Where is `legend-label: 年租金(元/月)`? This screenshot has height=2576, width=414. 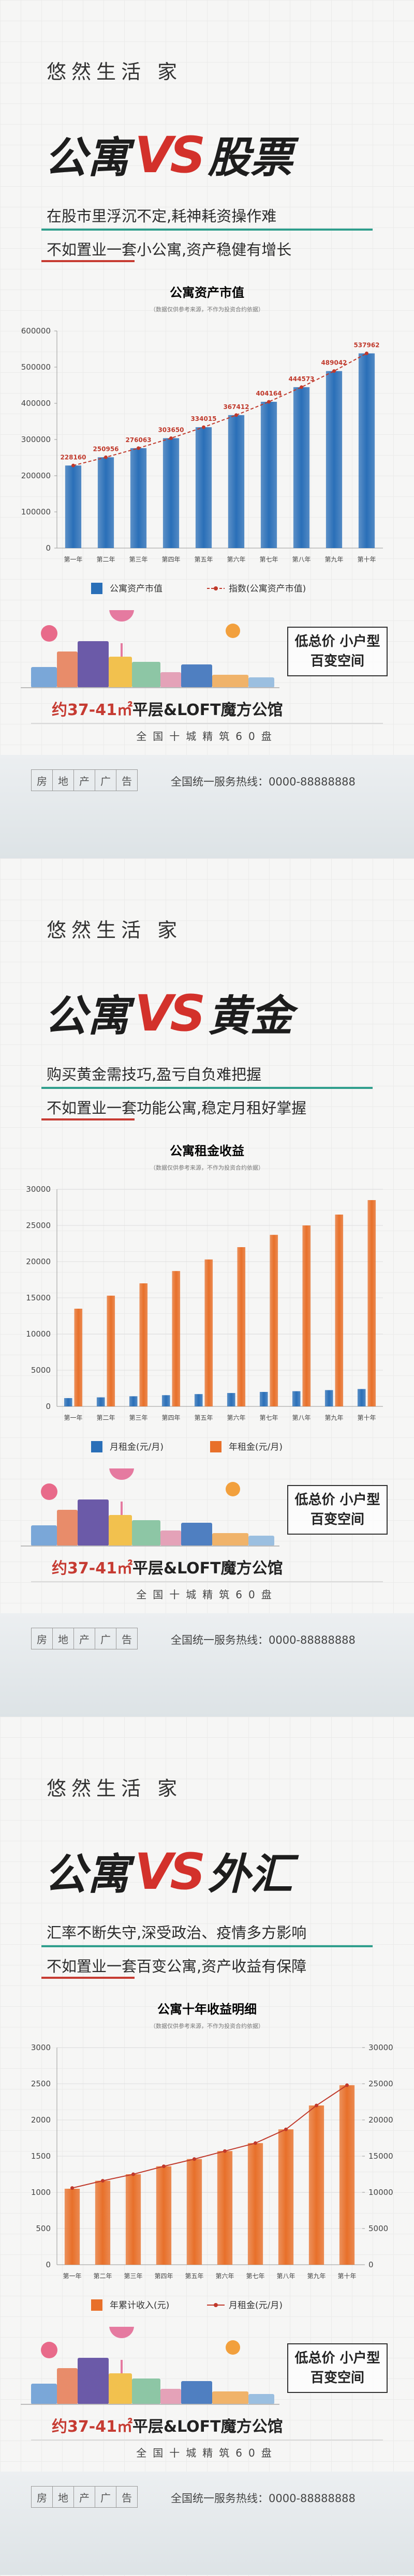
legend-label: 年租金(元/月) is located at coordinates (256, 1447).